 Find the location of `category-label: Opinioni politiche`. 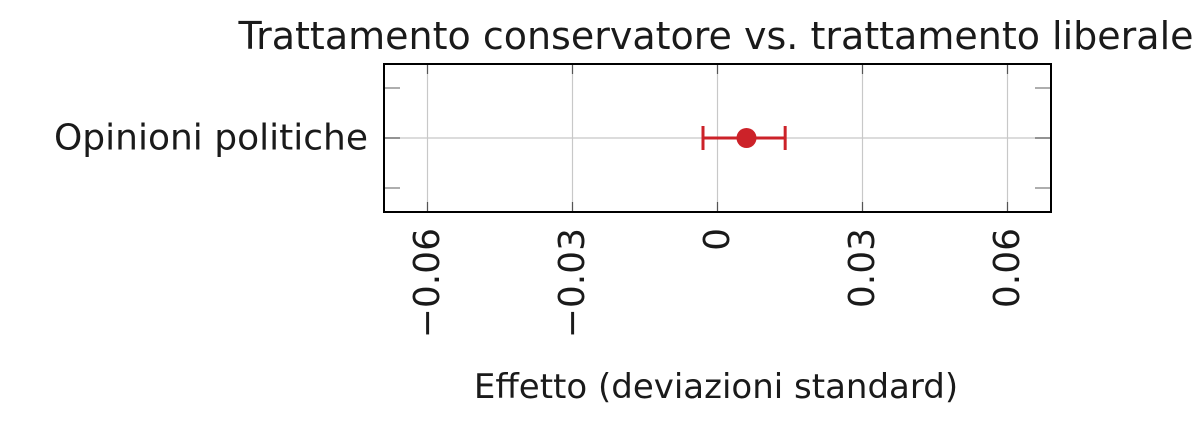

category-label: Opinioni politiche is located at coordinates (211, 138).